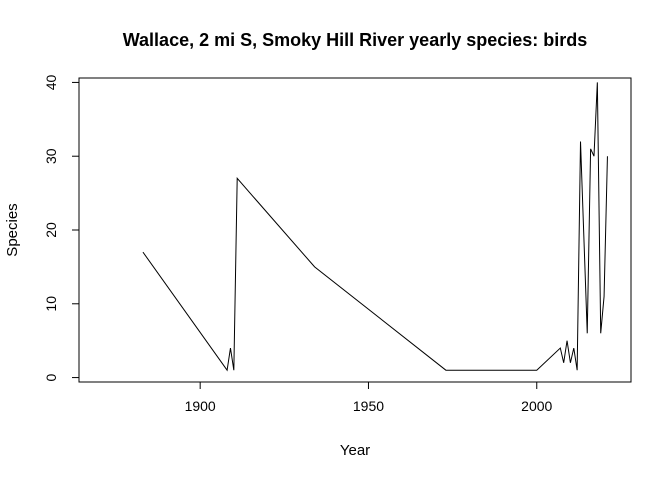 This screenshot has height=480, width=672. What do you see at coordinates (51, 377) in the screenshot?
I see `y-tick-label: 0` at bounding box center [51, 377].